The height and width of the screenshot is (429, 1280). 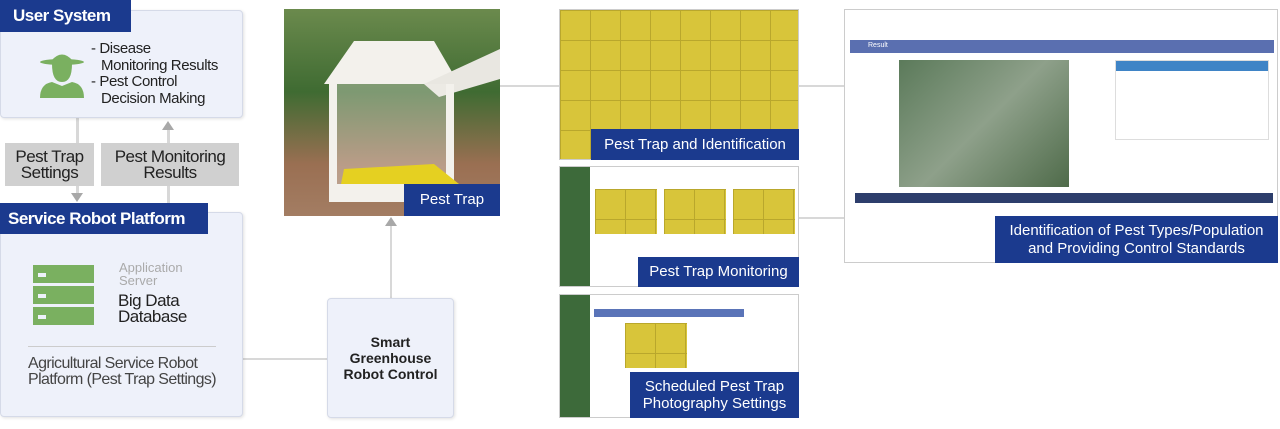 What do you see at coordinates (63, 295) in the screenshot?
I see `server-icon` at bounding box center [63, 295].